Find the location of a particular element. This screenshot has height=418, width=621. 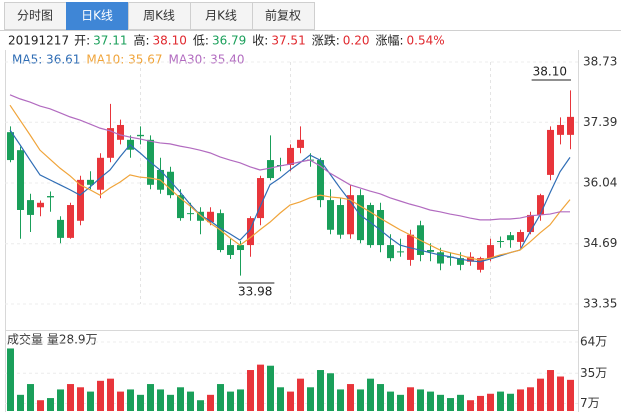

tab-label: 前复权 is located at coordinates (283, 15).